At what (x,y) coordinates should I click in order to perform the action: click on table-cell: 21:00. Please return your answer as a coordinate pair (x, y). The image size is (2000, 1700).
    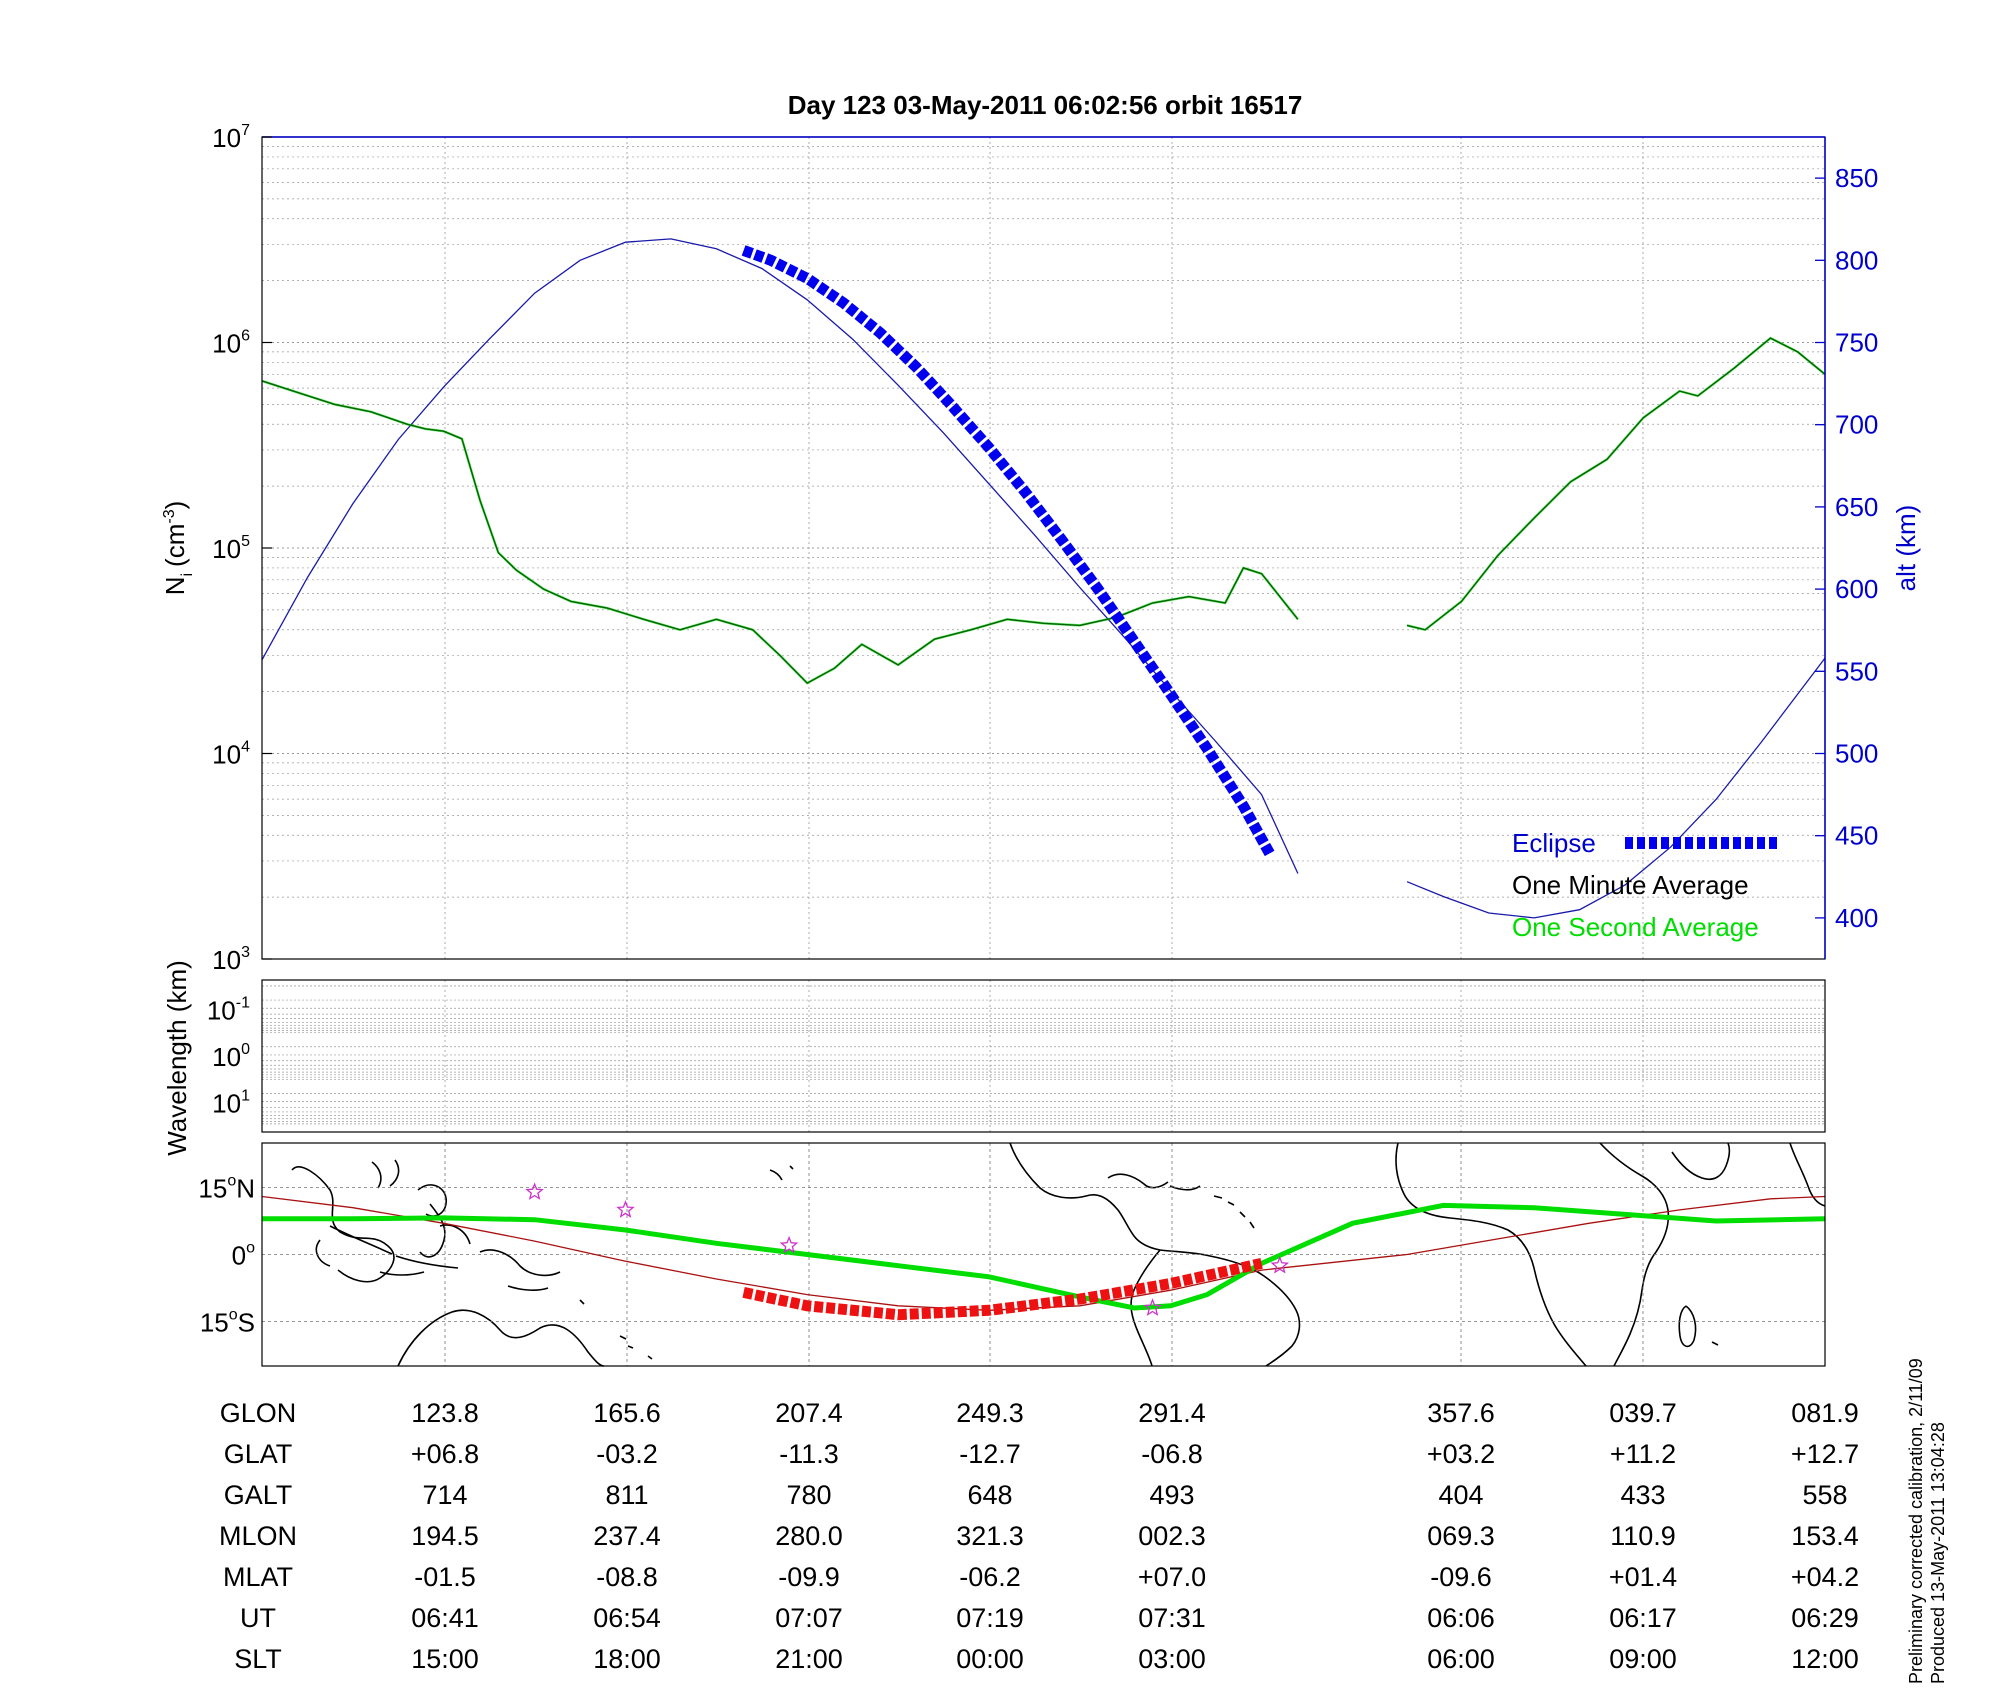
    Looking at the image, I should click on (809, 1659).